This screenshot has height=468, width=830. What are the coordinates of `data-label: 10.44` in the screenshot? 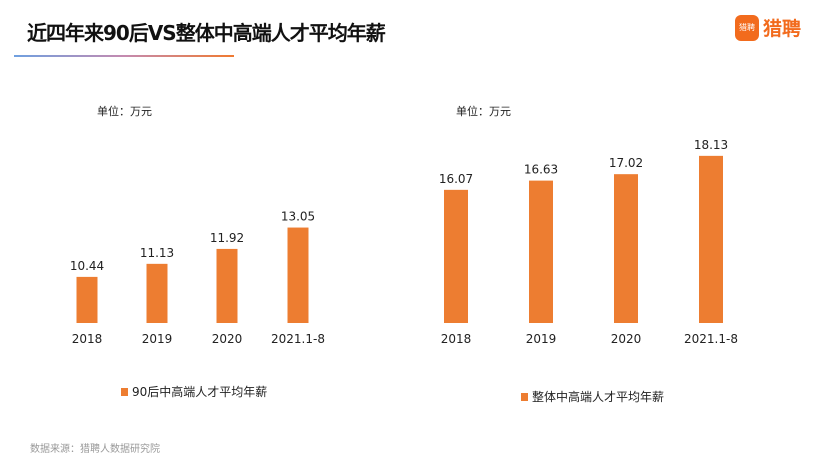 It's located at (87, 266).